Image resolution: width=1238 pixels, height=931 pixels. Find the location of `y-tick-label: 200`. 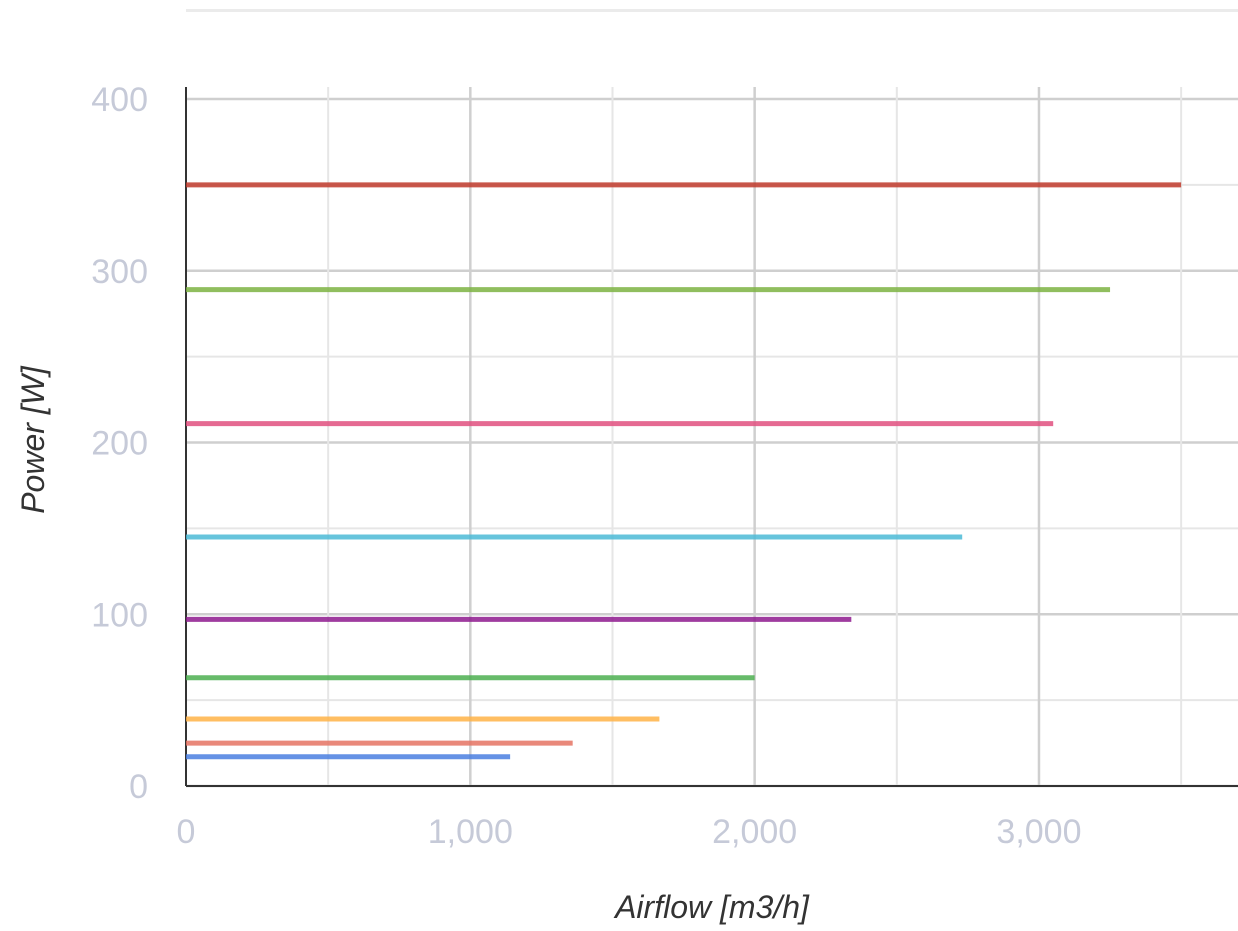

y-tick-label: 200 is located at coordinates (119, 444).